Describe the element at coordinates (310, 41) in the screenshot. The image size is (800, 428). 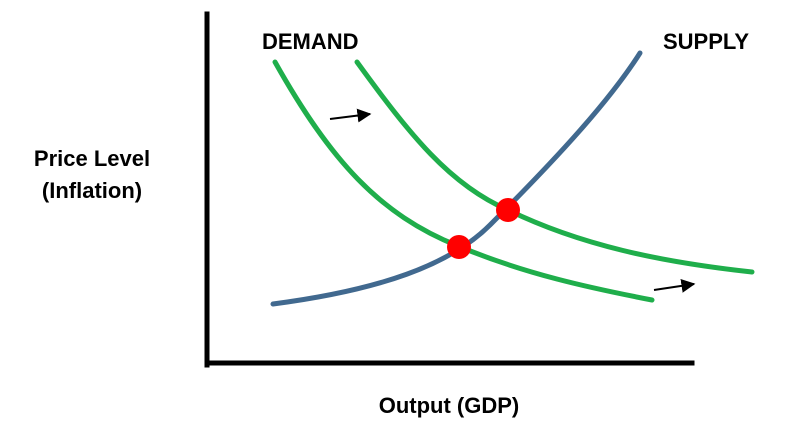
I see `demand-label: DEMAND` at that location.